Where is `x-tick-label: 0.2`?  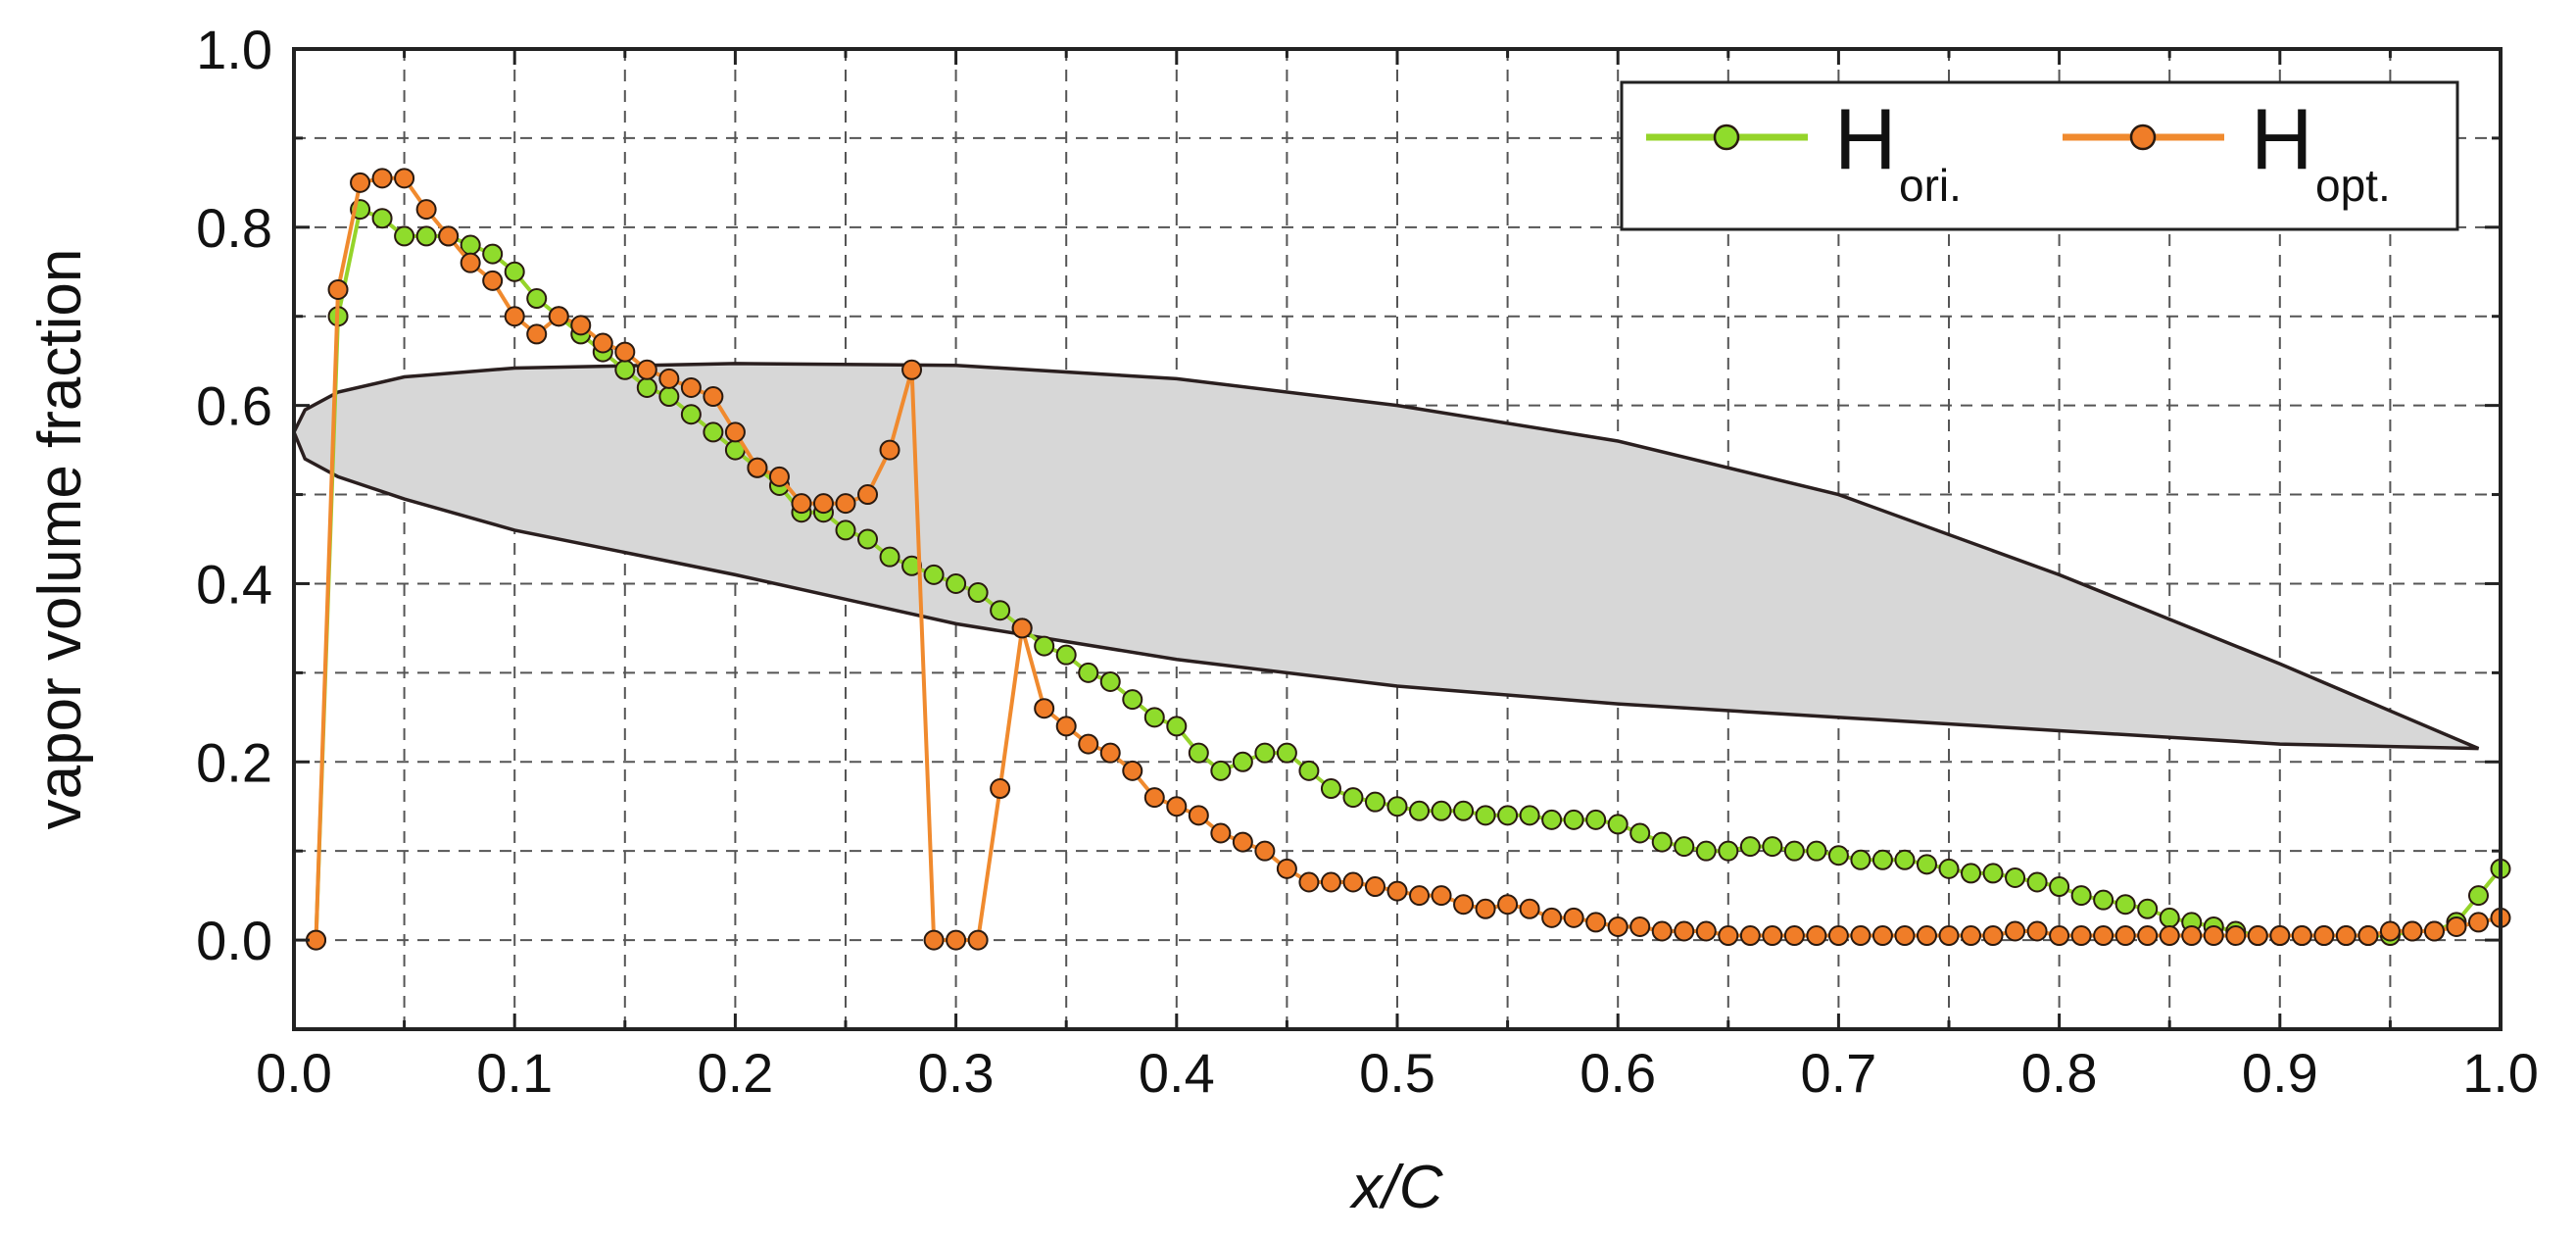
x-tick-label: 0.2 is located at coordinates (735, 1073).